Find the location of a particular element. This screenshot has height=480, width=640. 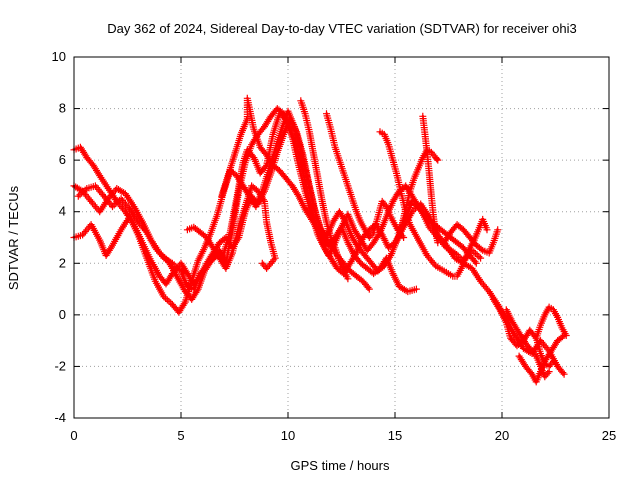

y-tick-label: -4 is located at coordinates (60, 417).